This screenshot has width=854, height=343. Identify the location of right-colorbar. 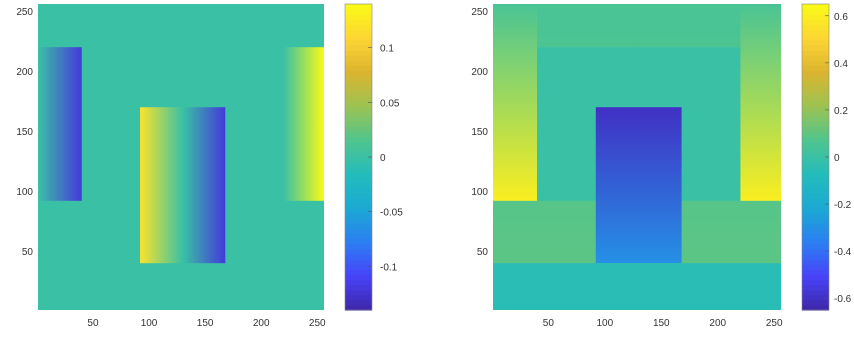
(815, 157).